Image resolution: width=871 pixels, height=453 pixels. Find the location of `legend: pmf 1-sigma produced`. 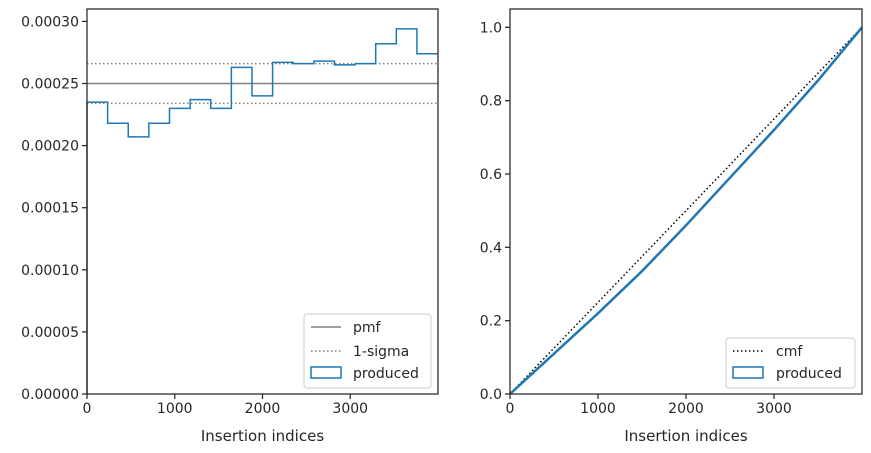

legend: pmf 1-sigma produced is located at coordinates (367, 351).